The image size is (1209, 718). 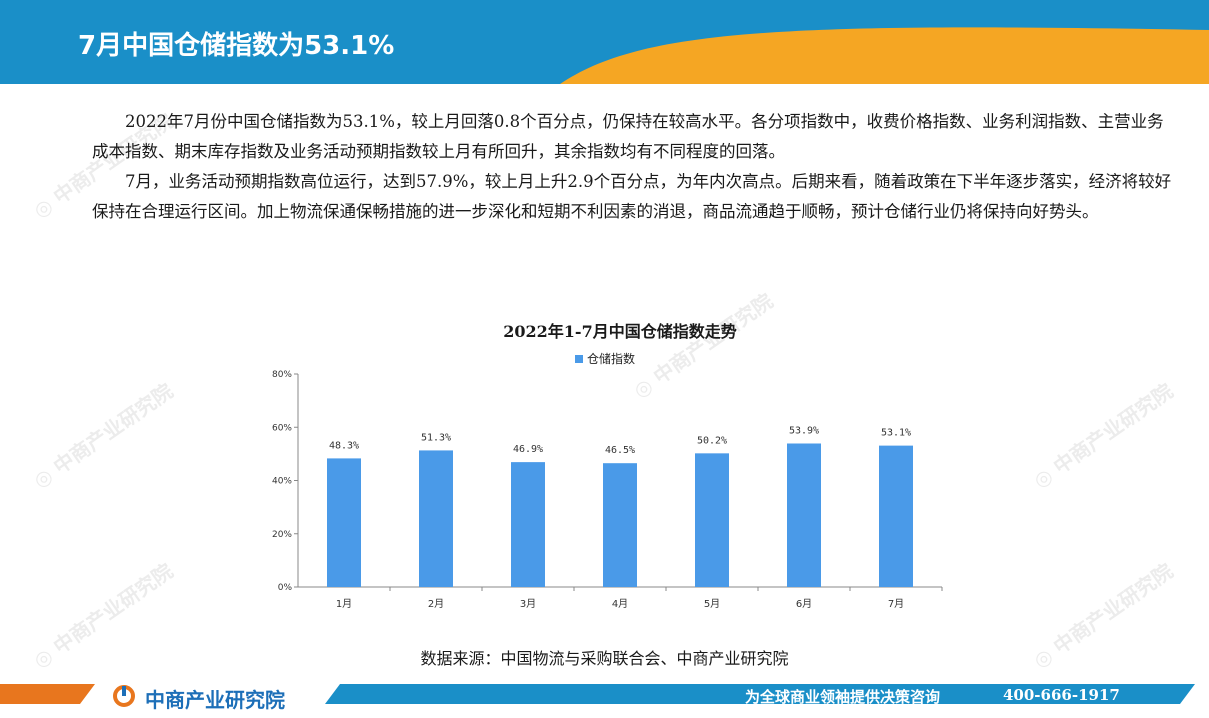 What do you see at coordinates (896, 433) in the screenshot?
I see `data-label: 53.1%` at bounding box center [896, 433].